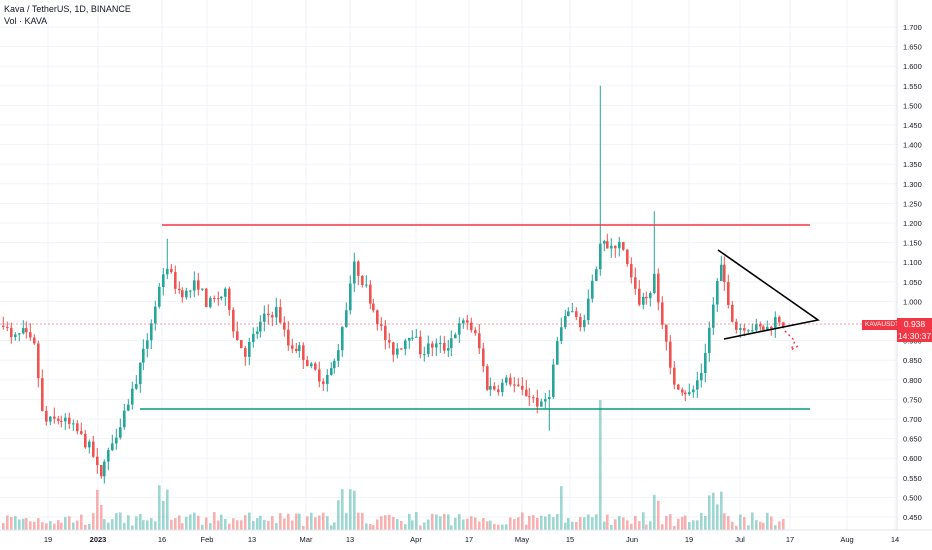 The height and width of the screenshot is (550, 932). Describe the element at coordinates (689, 539) in the screenshot. I see `time-tick-label: 19` at that location.